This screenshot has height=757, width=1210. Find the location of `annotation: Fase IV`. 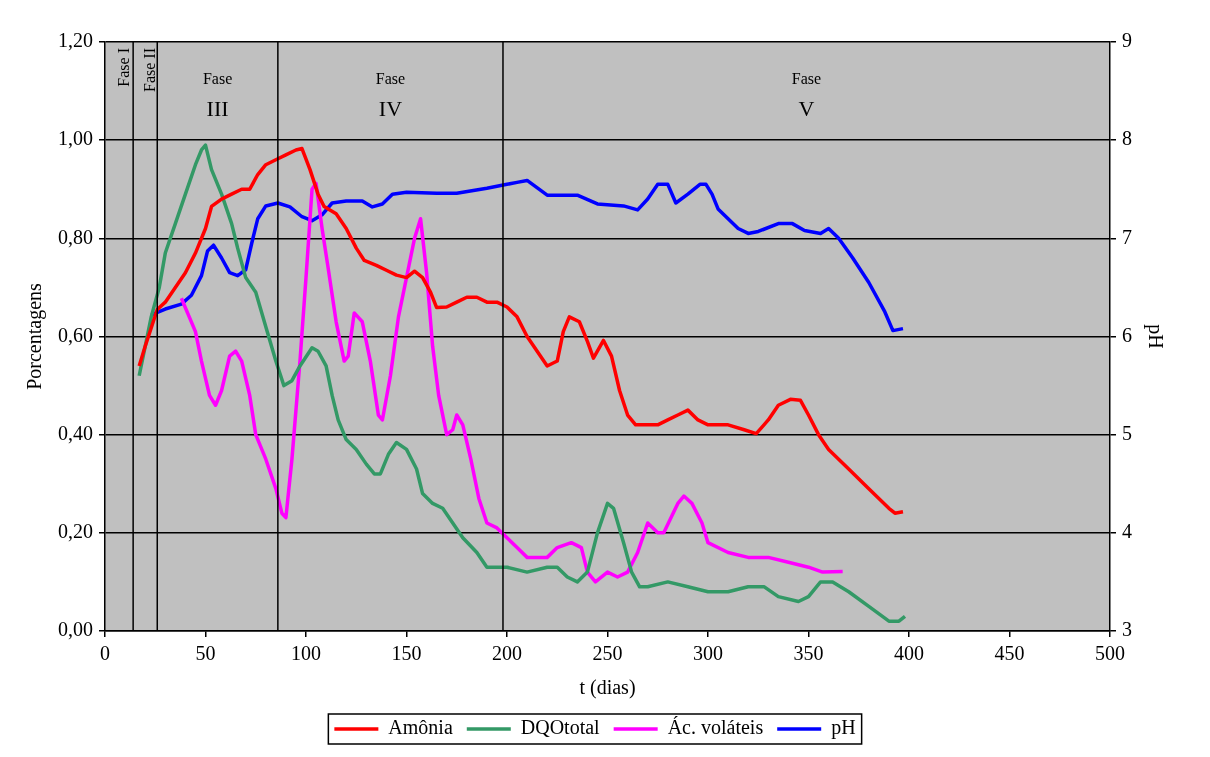

annotation: Fase IV is located at coordinates (390, 95).